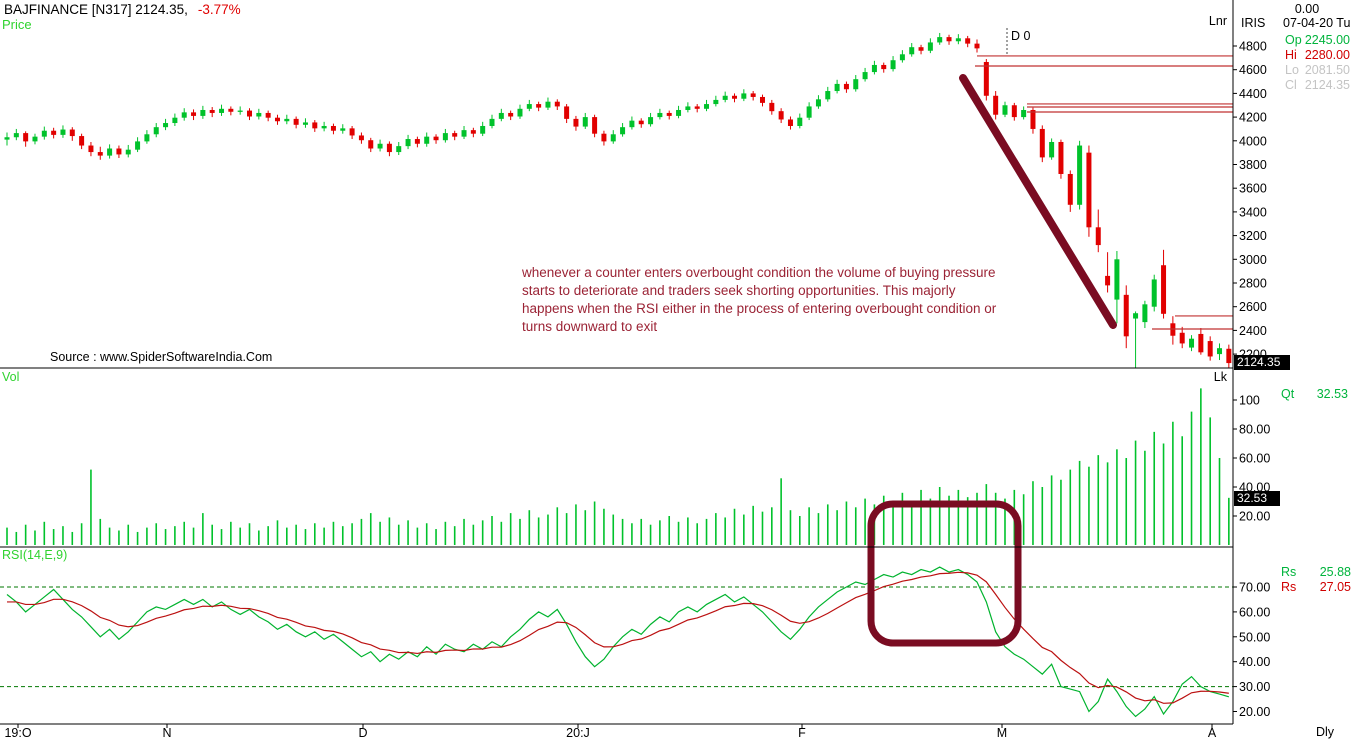 Image resolution: width=1352 pixels, height=740 pixels. Describe the element at coordinates (1335, 587) in the screenshot. I see `rsi-signal-value: 27.05` at that location.